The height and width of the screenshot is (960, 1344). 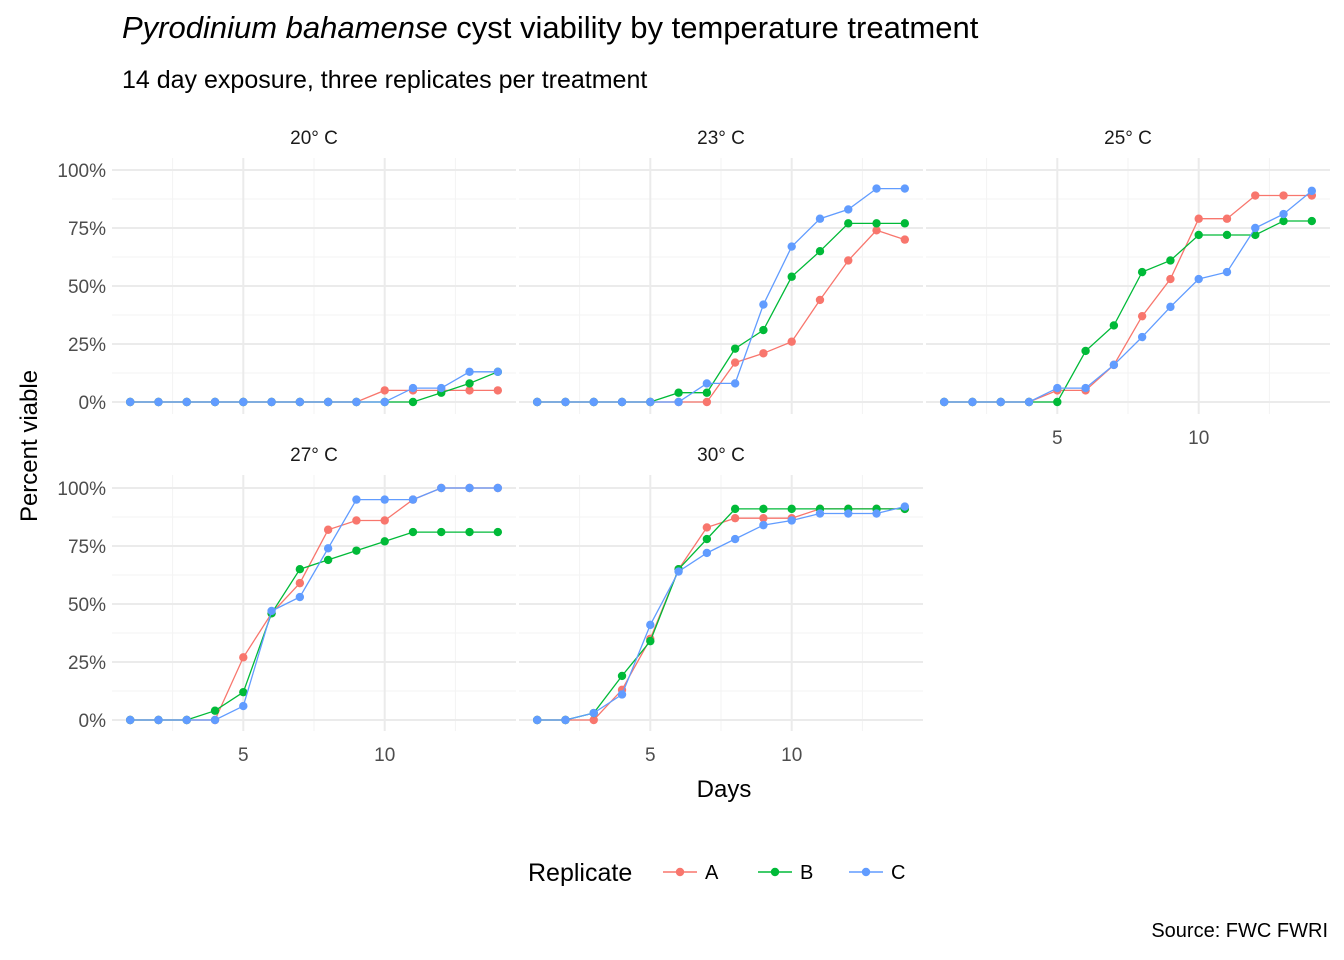 What do you see at coordinates (81, 489) in the screenshot?
I see `y-tick-label: 100%` at bounding box center [81, 489].